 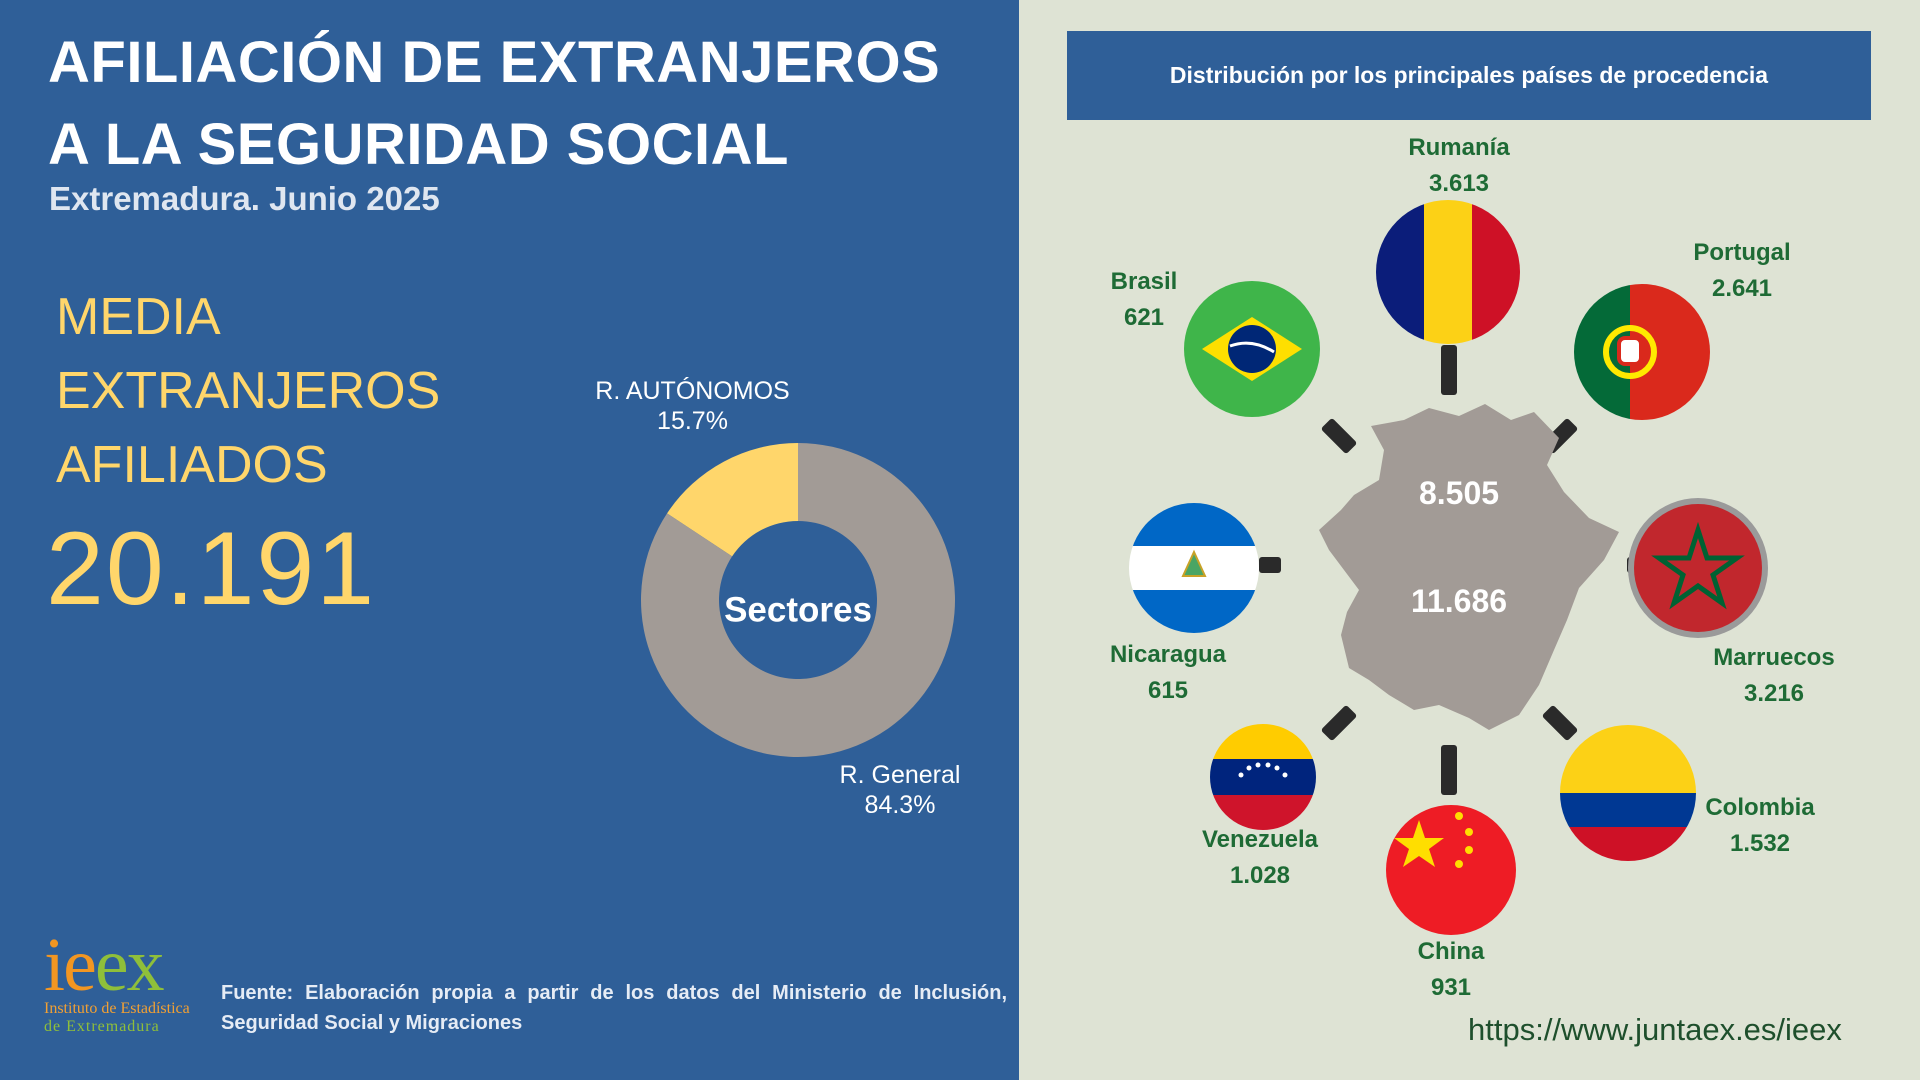 I want to click on label-nicaragua: Nicaragua 615, so click(x=1168, y=673).